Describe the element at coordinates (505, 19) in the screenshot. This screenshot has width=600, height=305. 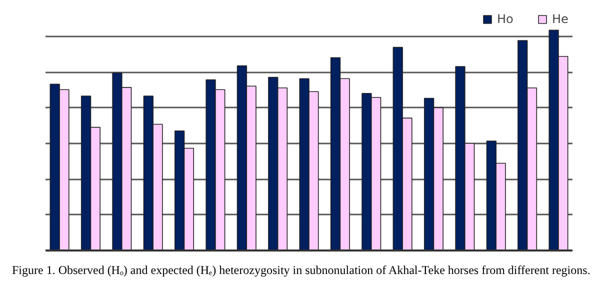
I see `legend-label: Ho` at that location.